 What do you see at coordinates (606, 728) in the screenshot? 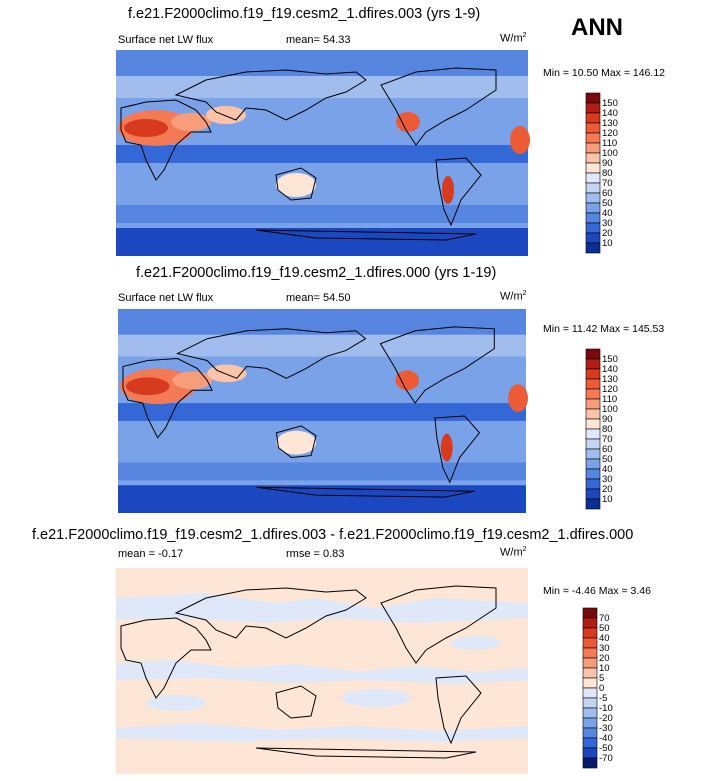
I see `colorbar-label: -30` at bounding box center [606, 728].